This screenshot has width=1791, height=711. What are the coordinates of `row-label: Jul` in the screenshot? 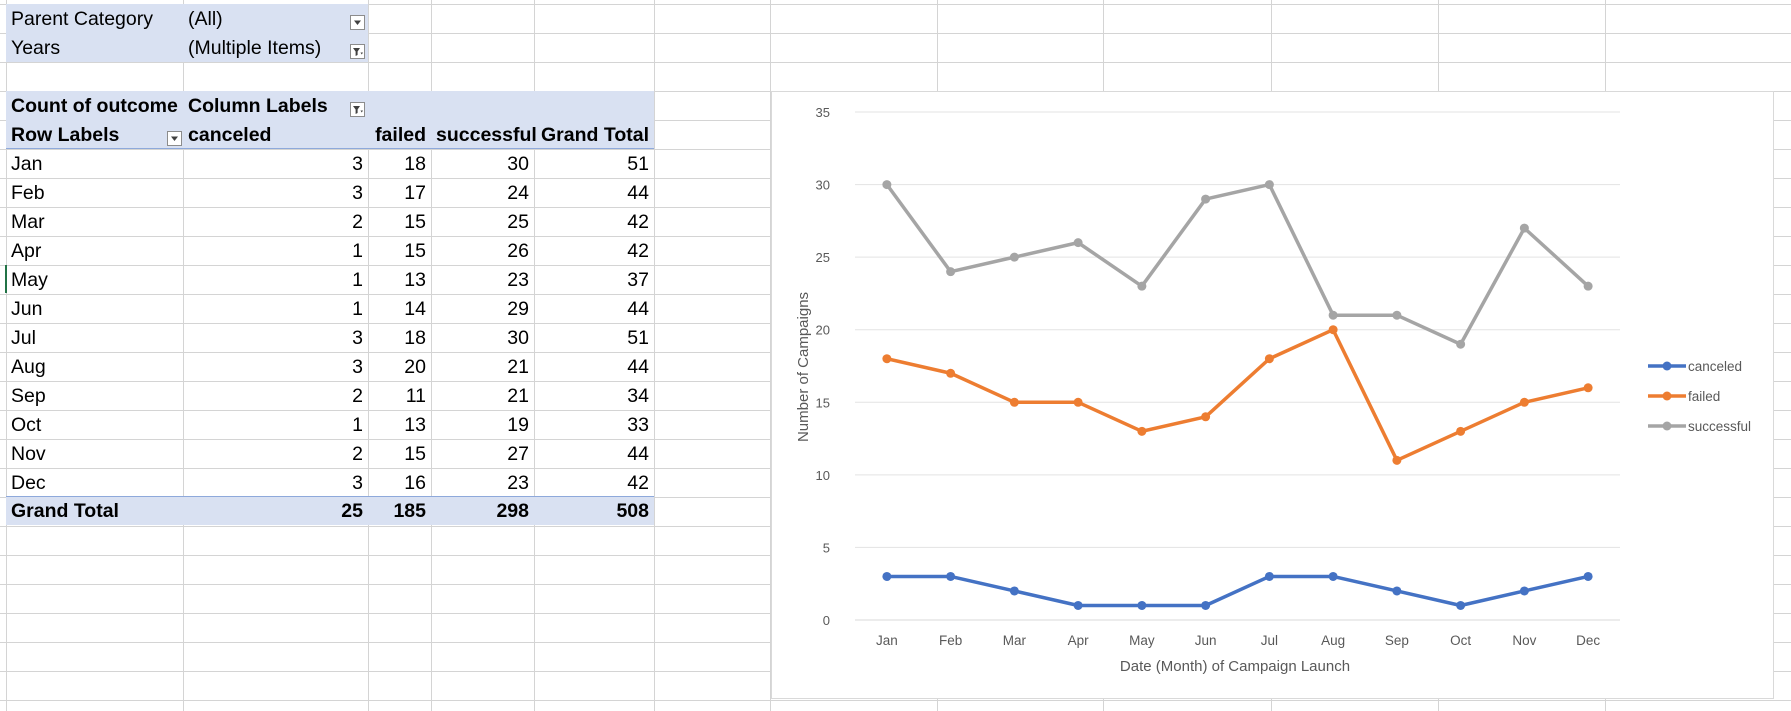 It's located at (23, 338).